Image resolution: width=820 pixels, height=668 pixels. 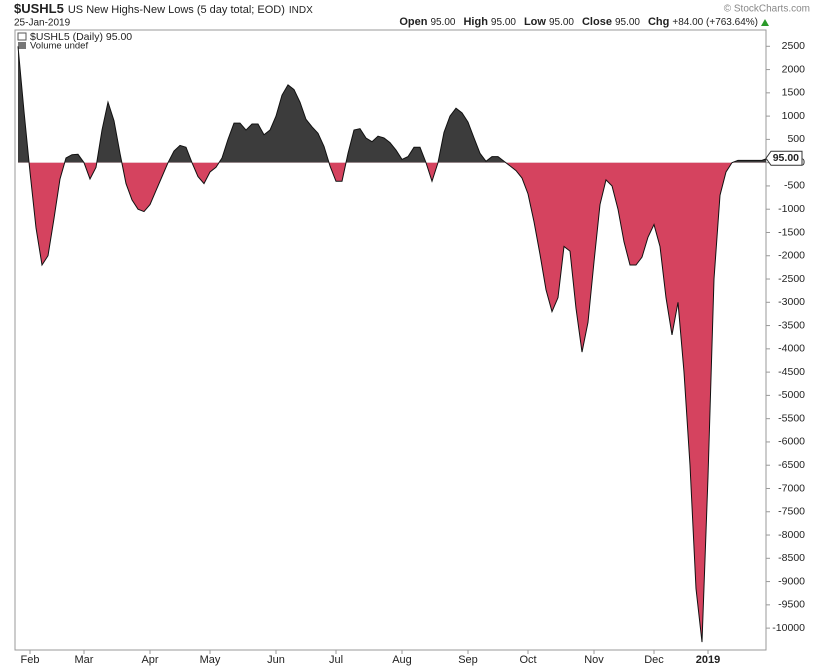 I want to click on y-tick-label: 2500, so click(x=794, y=46).